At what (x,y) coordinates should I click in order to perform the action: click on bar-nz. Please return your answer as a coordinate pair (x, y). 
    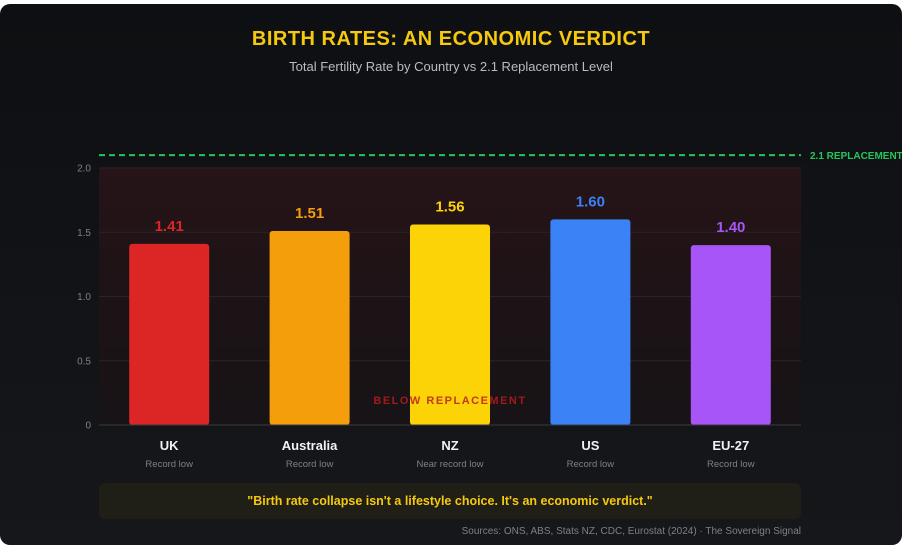
    Looking at the image, I should click on (450, 324).